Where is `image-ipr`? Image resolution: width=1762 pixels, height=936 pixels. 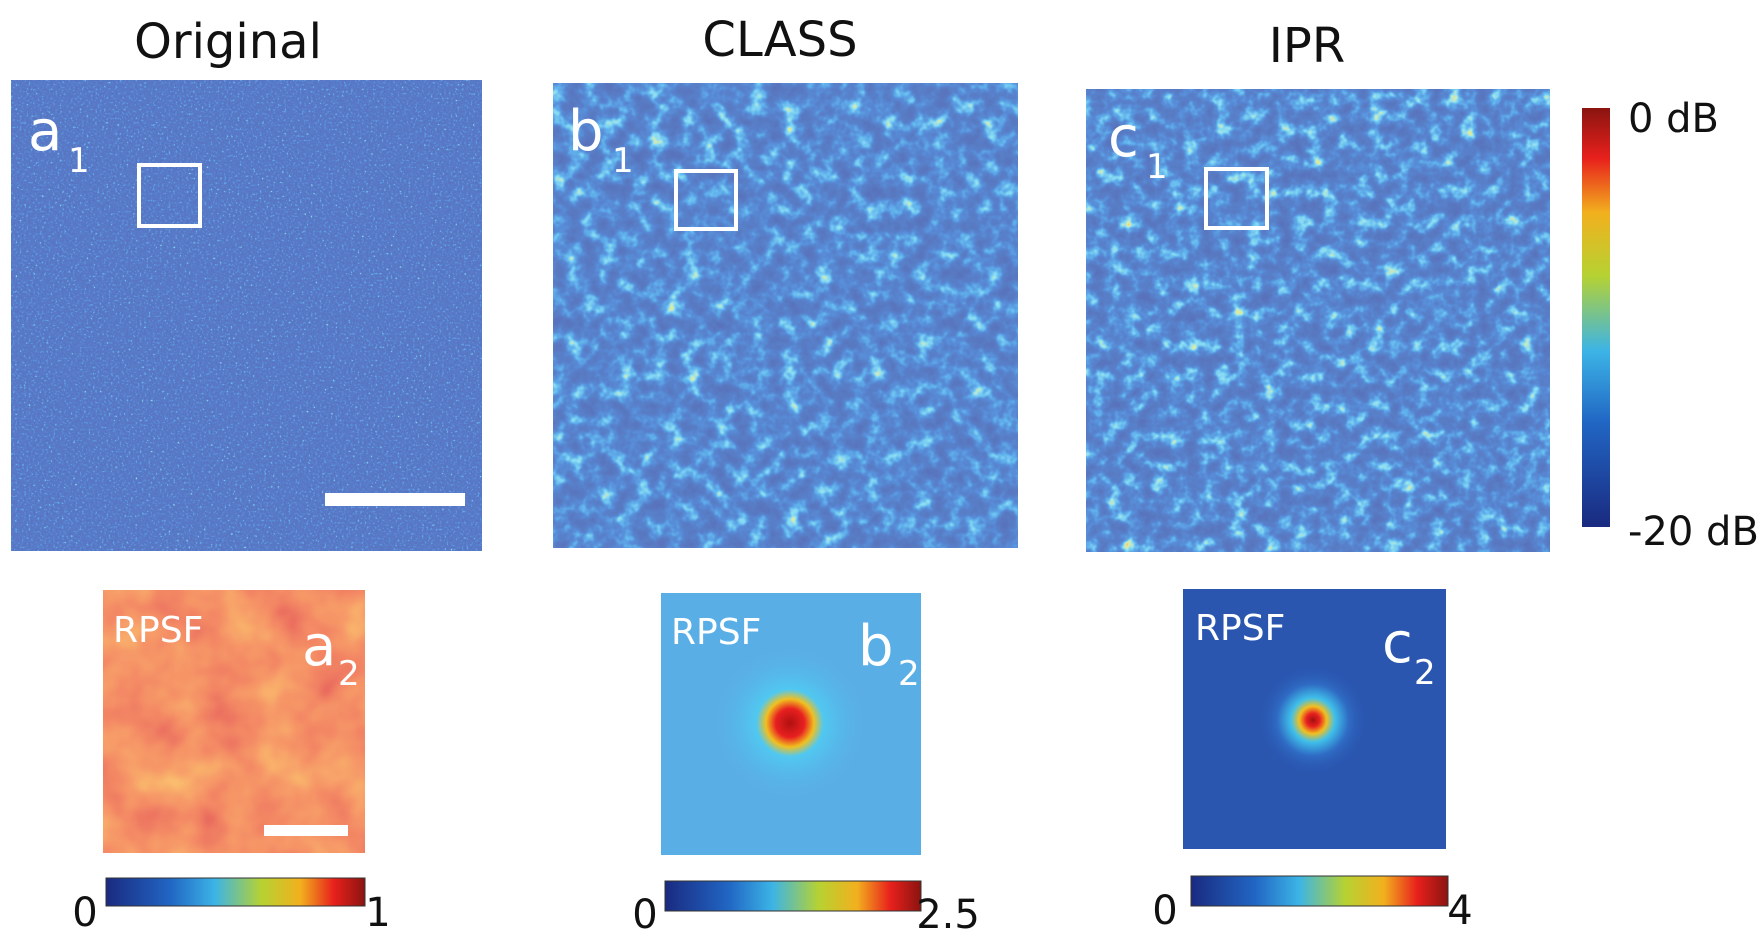 image-ipr is located at coordinates (1318, 320).